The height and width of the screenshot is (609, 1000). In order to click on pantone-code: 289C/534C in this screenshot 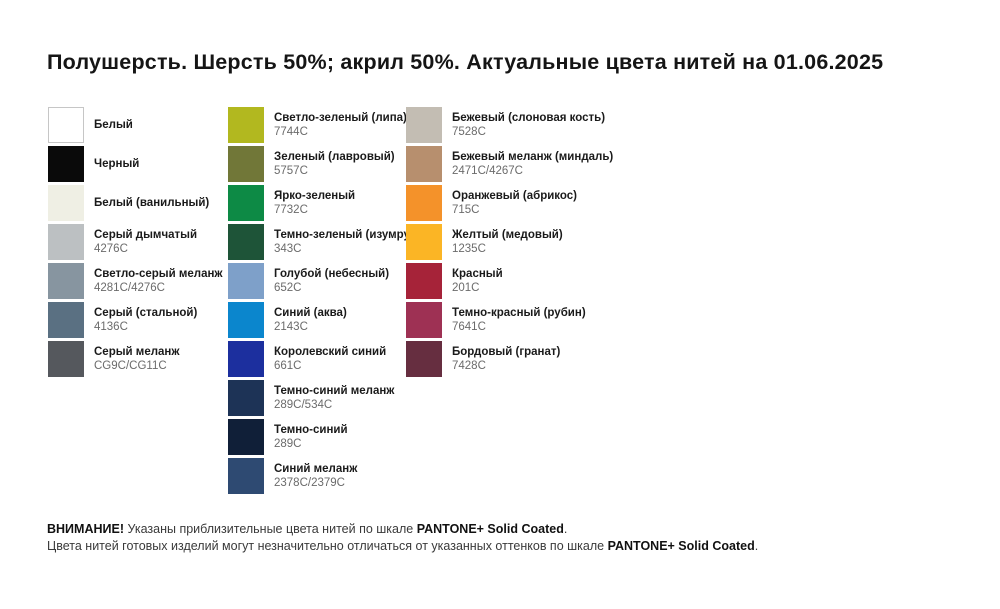, I will do `click(303, 405)`.